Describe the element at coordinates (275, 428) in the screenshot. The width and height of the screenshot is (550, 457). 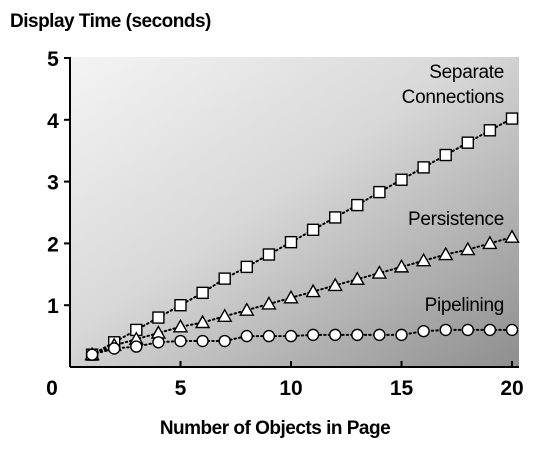
I see `x-axis-label: Number of Objects in Page` at that location.